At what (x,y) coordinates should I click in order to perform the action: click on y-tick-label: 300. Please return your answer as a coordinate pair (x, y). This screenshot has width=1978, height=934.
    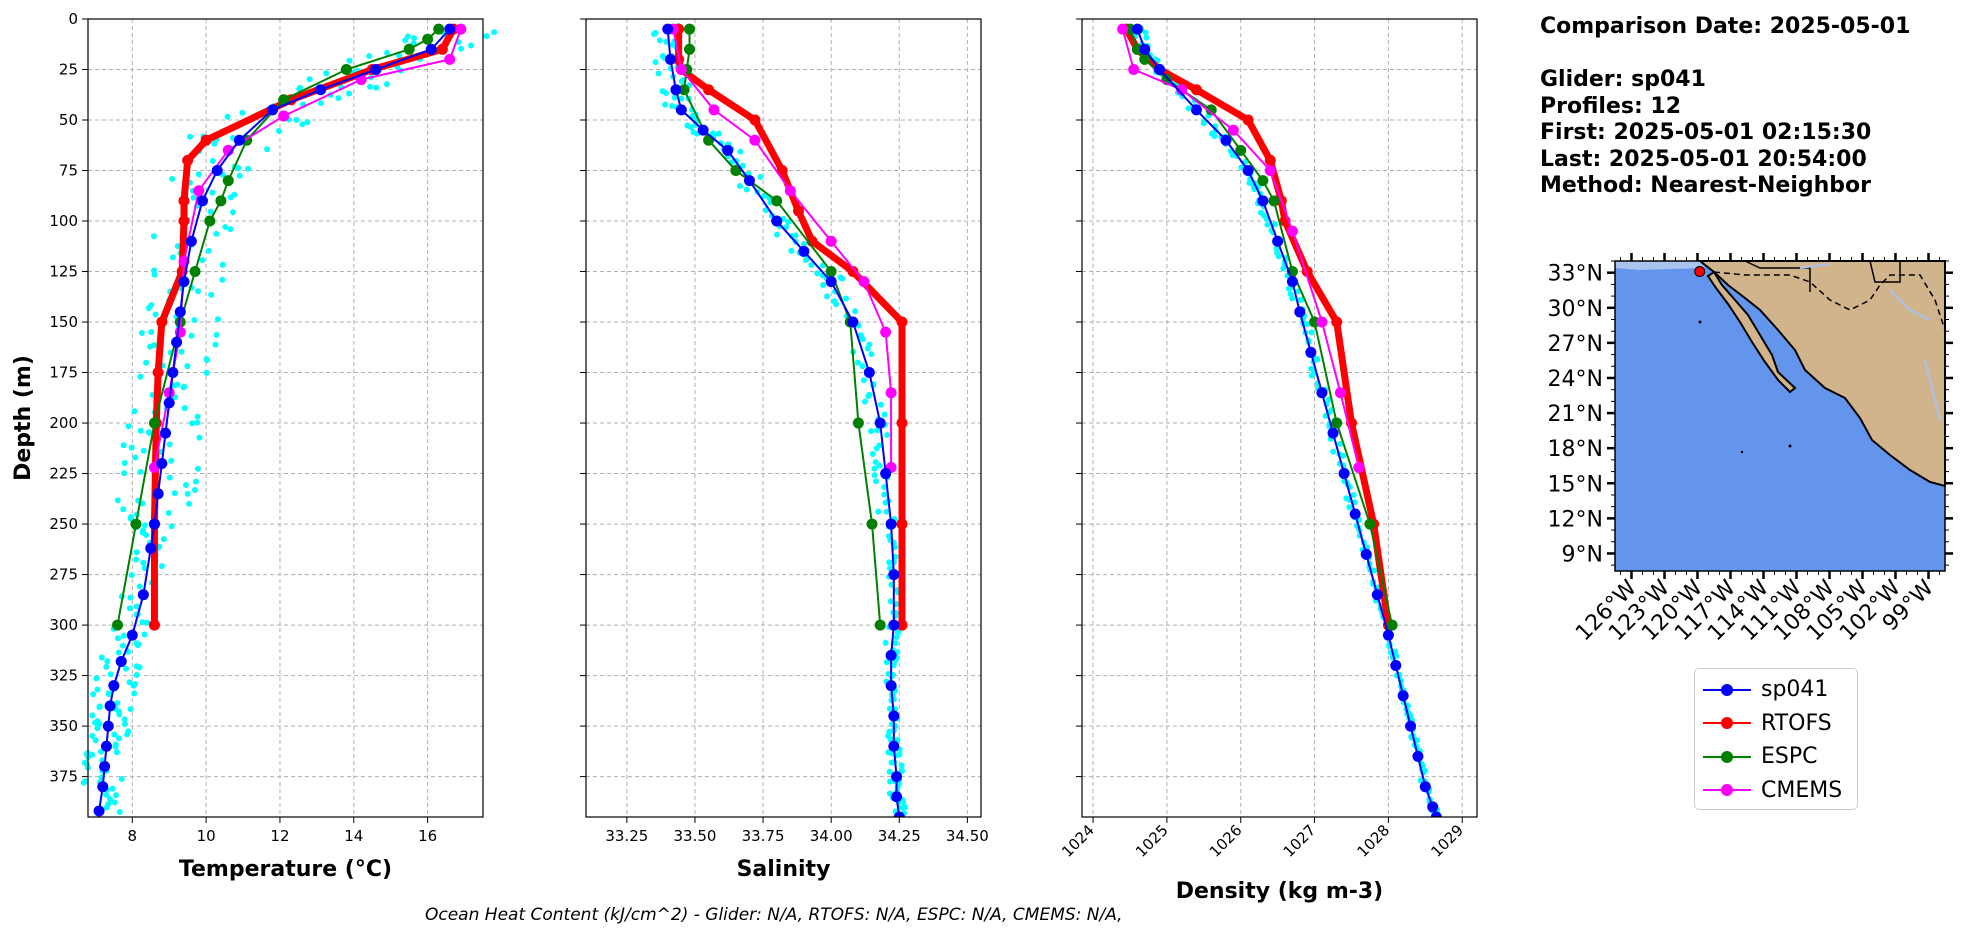
    Looking at the image, I should click on (63, 625).